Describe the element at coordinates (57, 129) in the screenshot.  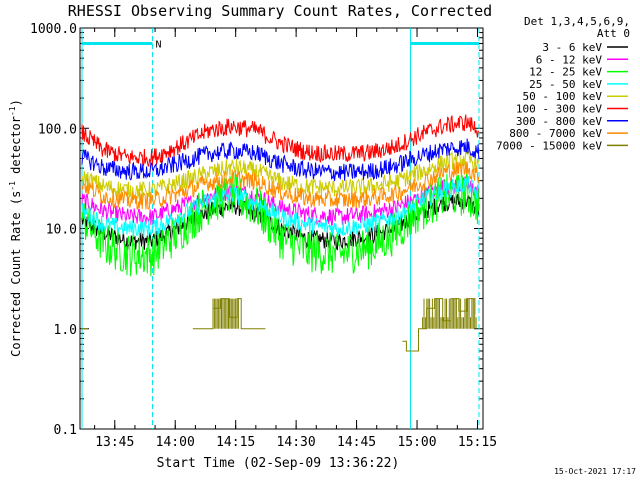
I see `y-tick-label: 100.0` at that location.